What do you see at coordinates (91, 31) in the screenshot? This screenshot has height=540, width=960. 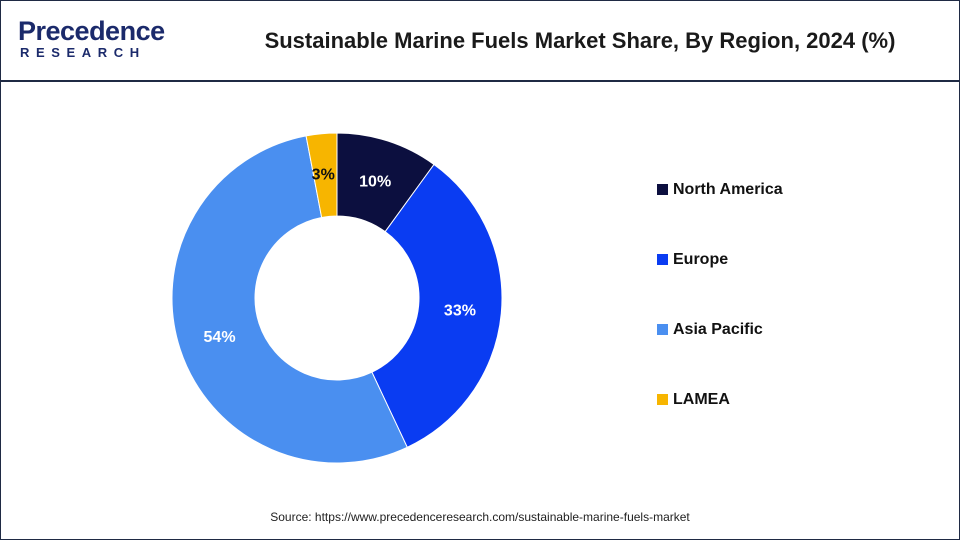 I see `logo-wordmark: Precedence` at bounding box center [91, 31].